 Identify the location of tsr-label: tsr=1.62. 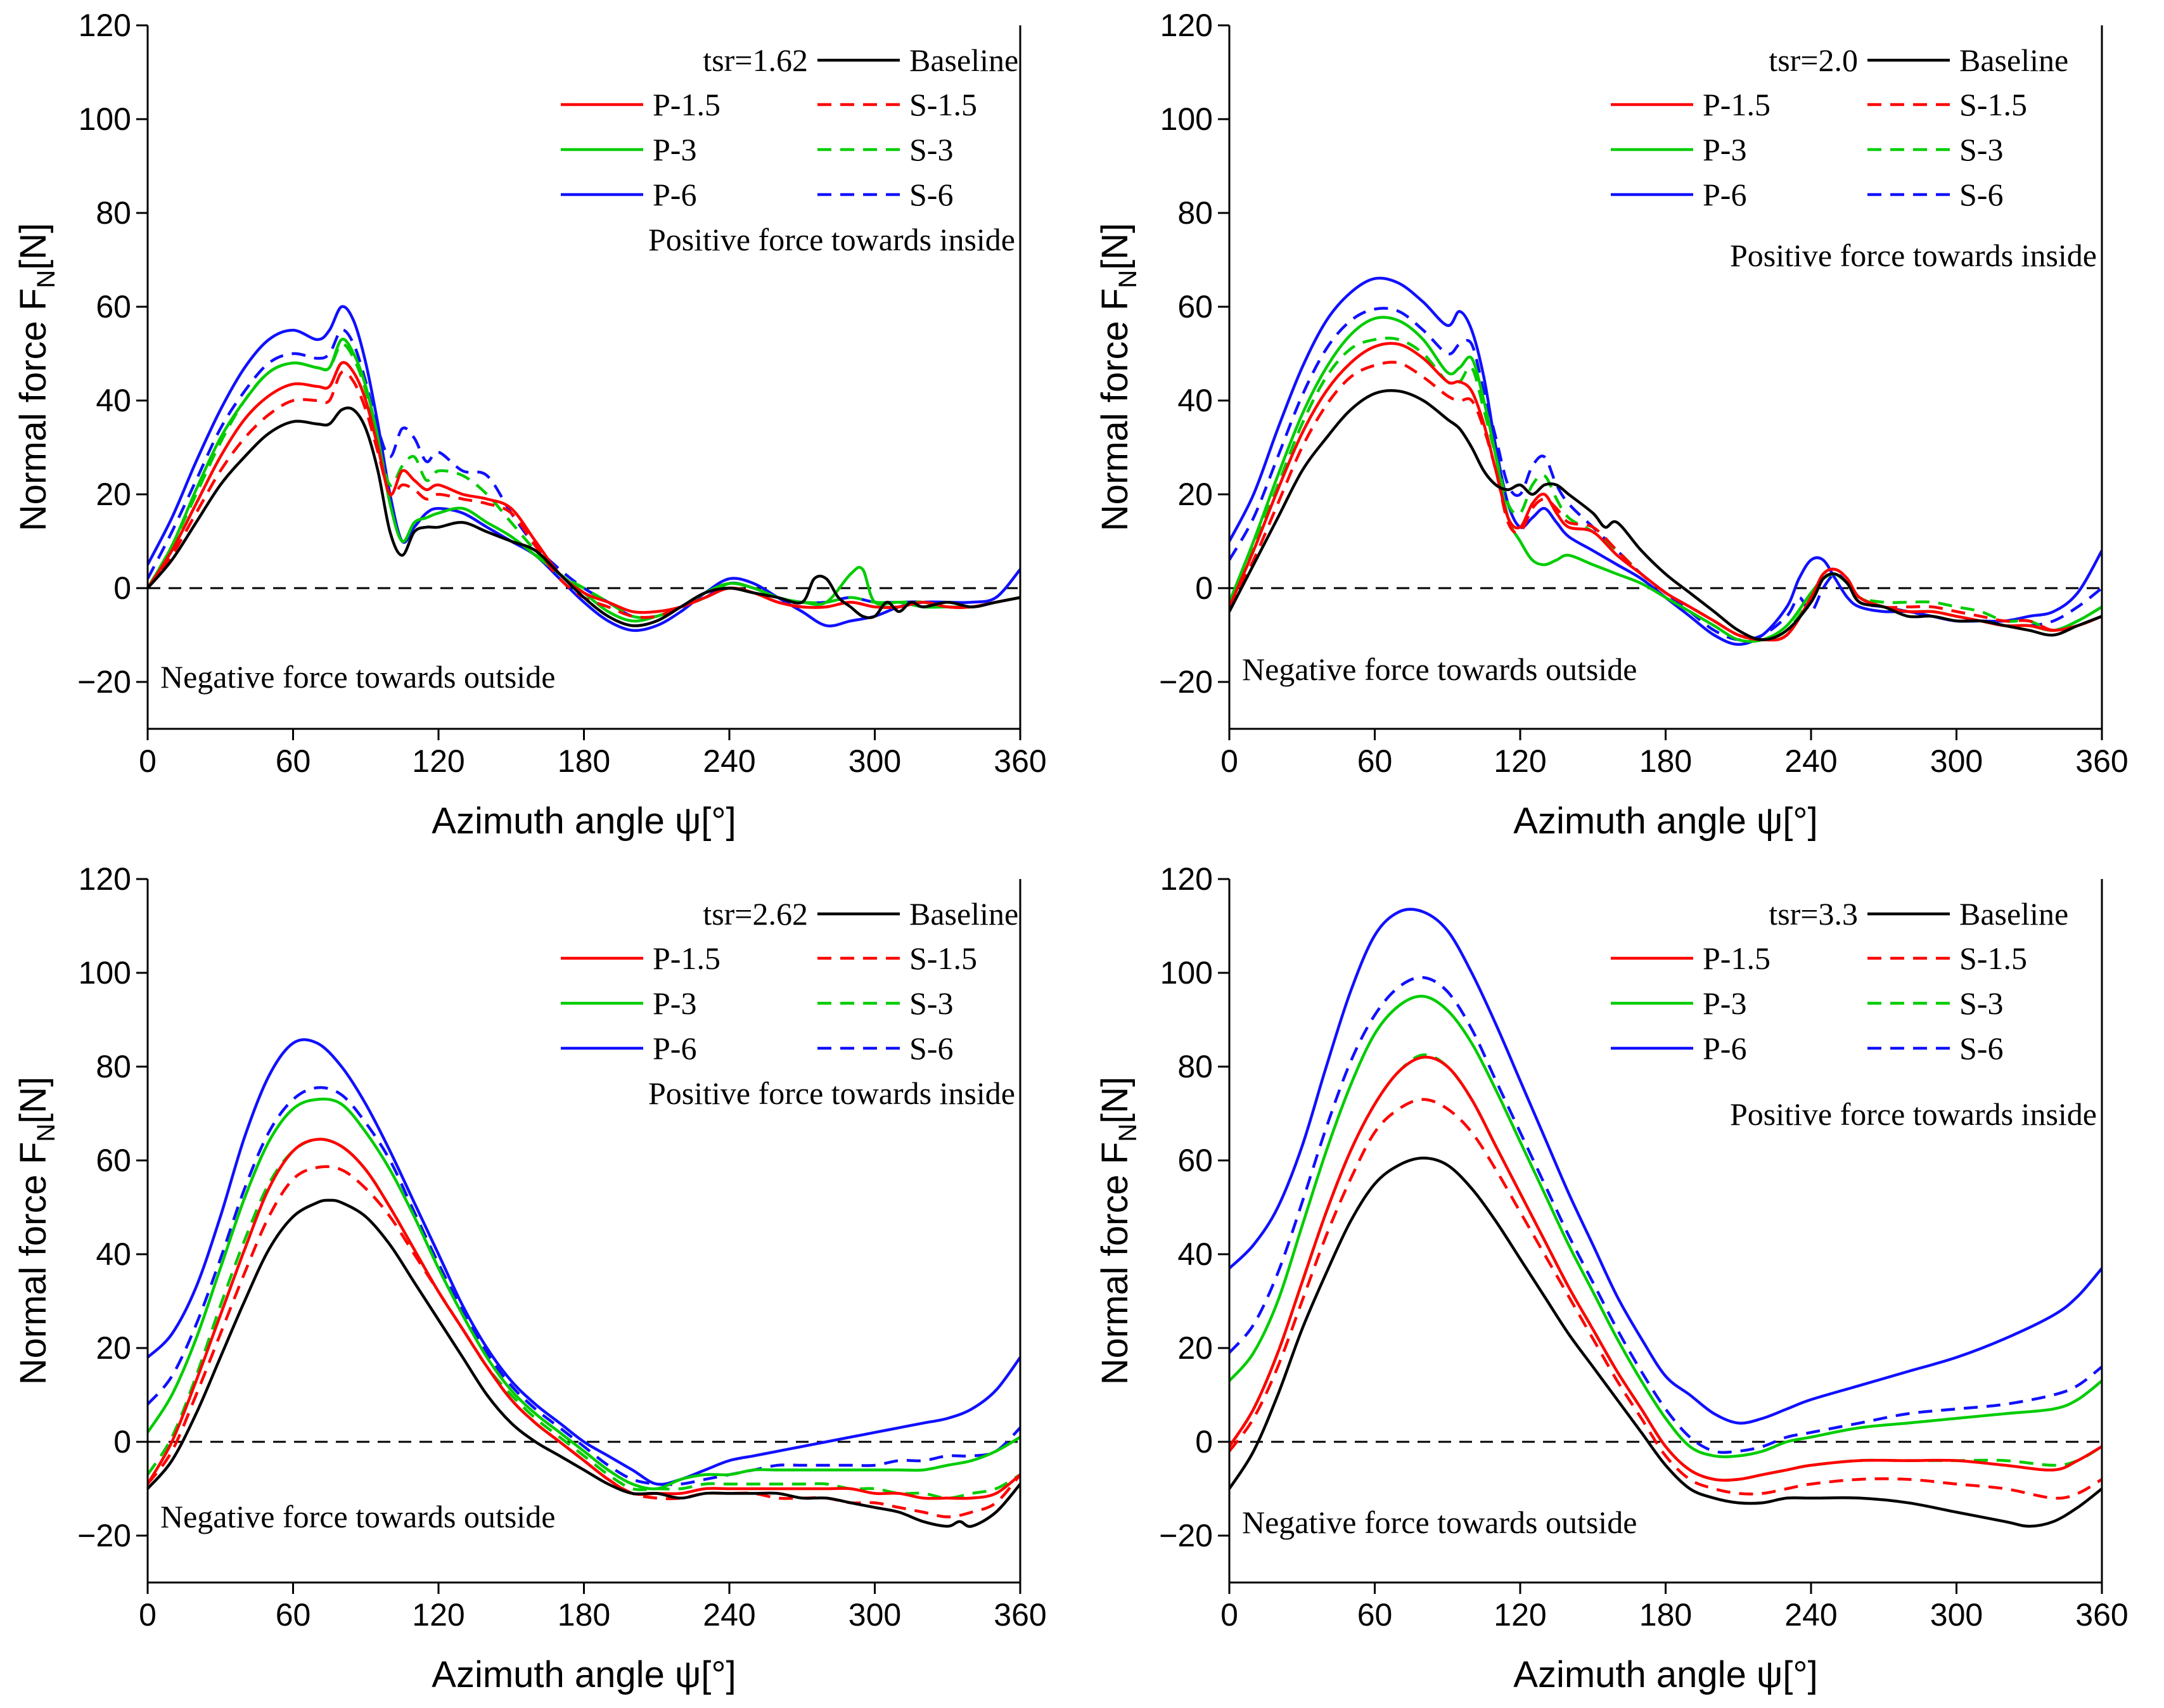
(755, 60).